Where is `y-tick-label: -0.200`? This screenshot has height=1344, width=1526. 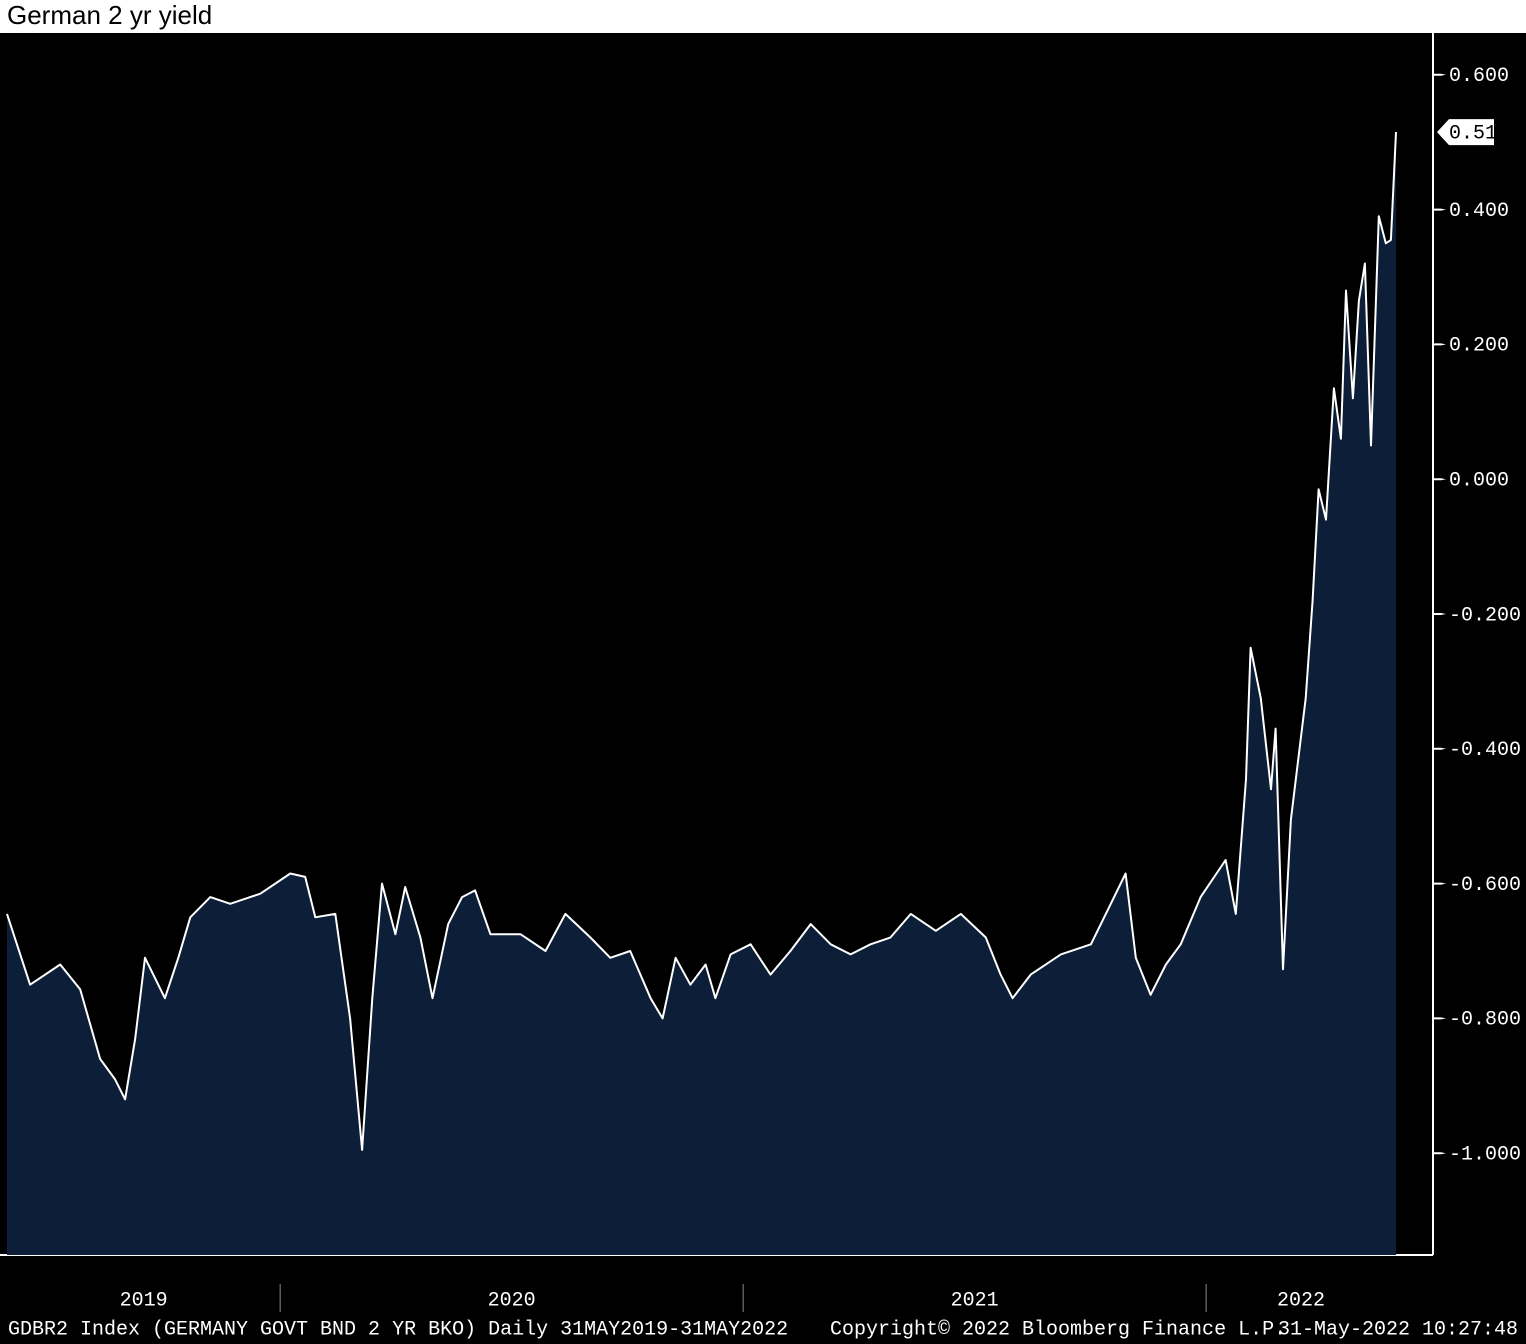
y-tick-label: -0.200 is located at coordinates (1485, 615).